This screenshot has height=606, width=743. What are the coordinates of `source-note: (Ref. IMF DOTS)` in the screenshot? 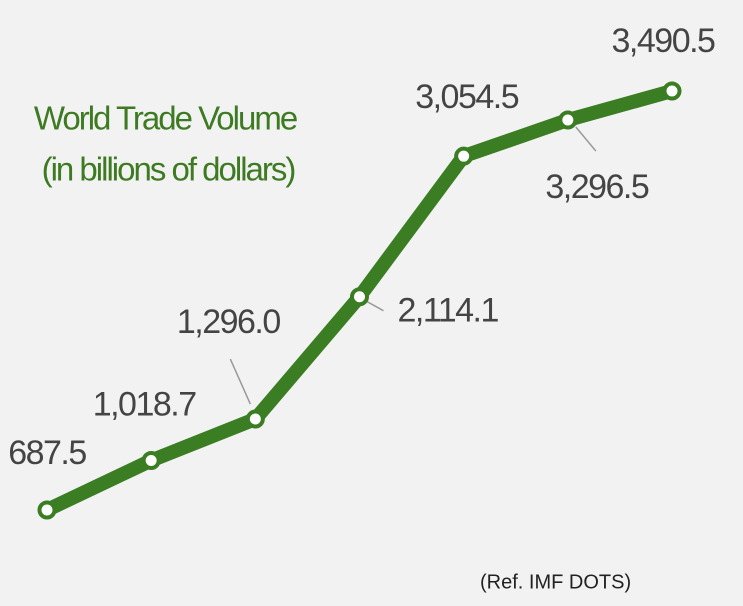 It's located at (555, 582).